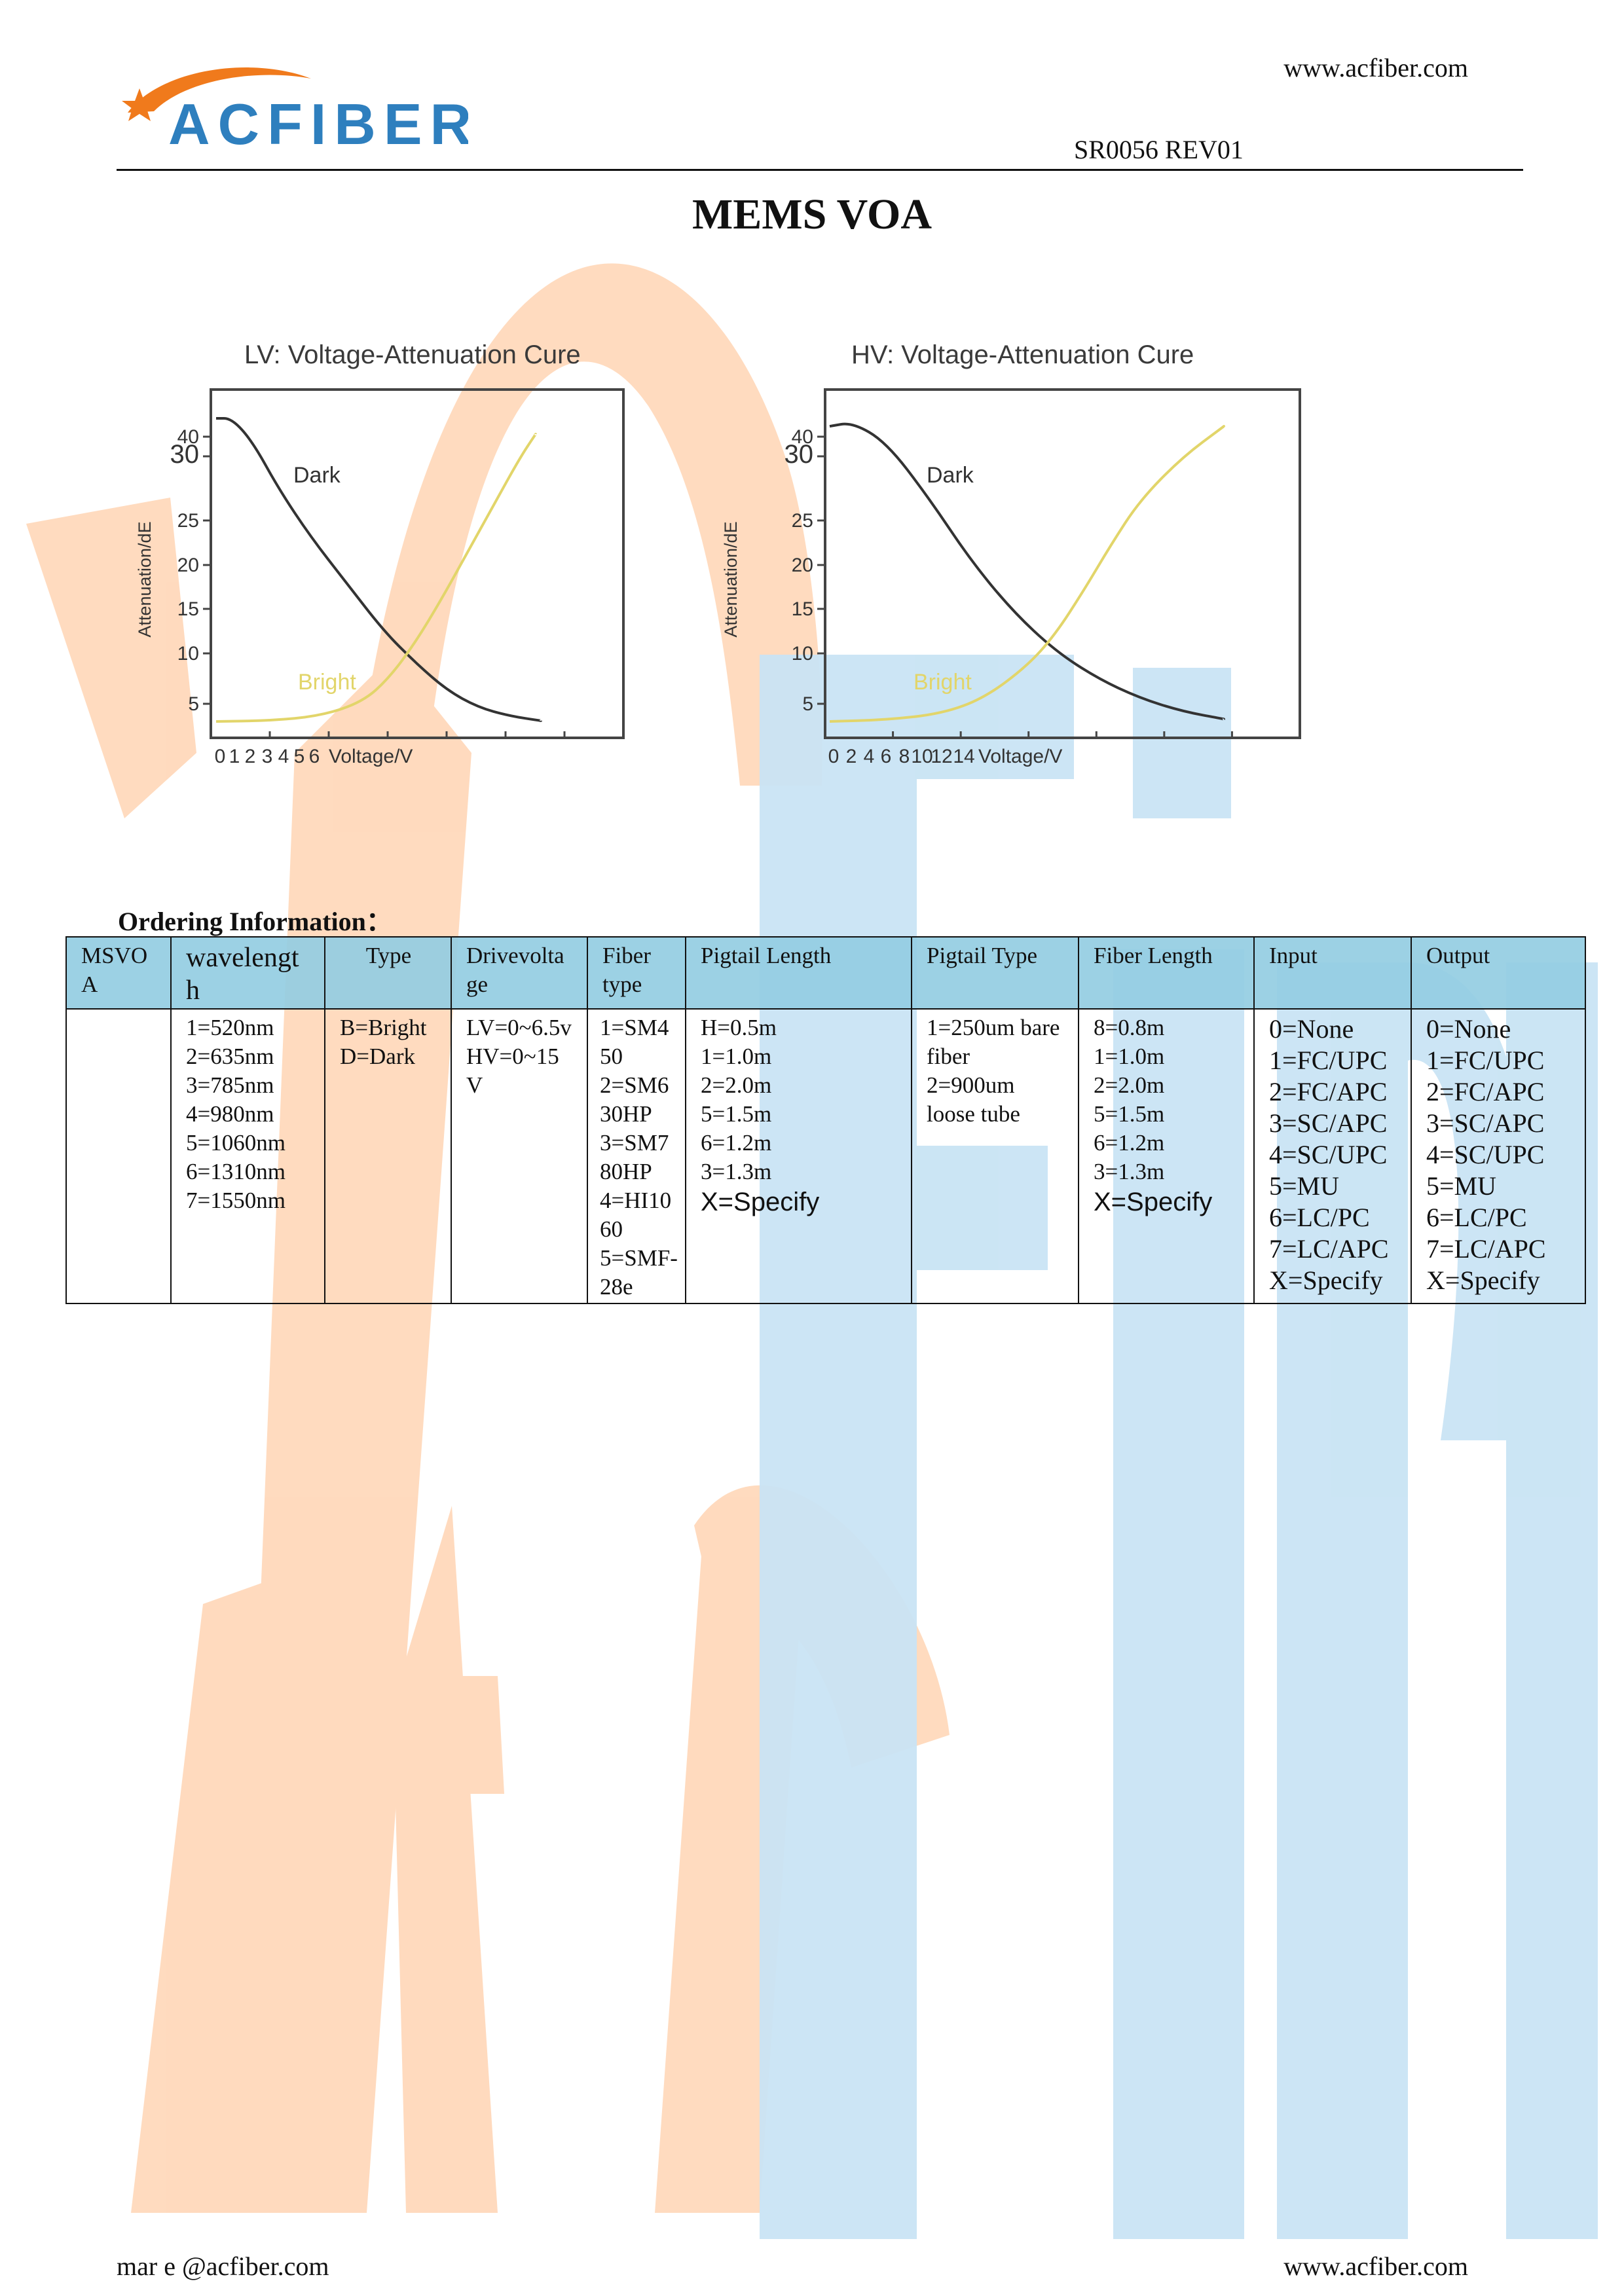 The image size is (1624, 2296). Describe the element at coordinates (236, 1171) in the screenshot. I see `list-item: 6=1310nm` at that location.